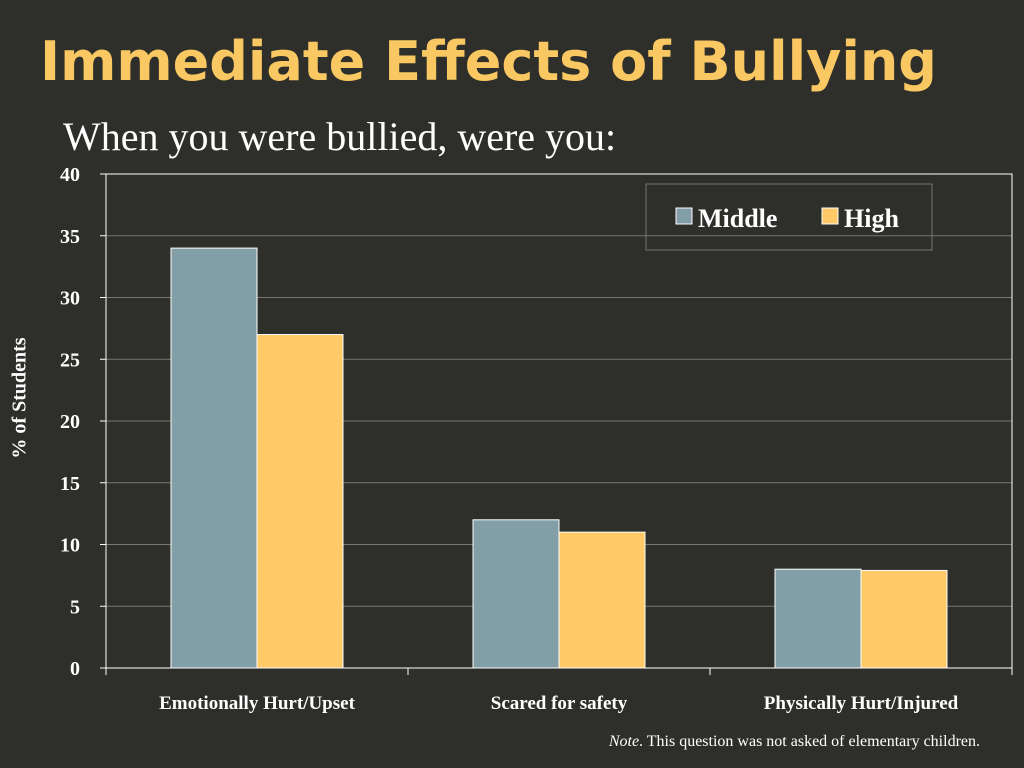  Describe the element at coordinates (871, 218) in the screenshot. I see `legend-label-high: High` at that location.